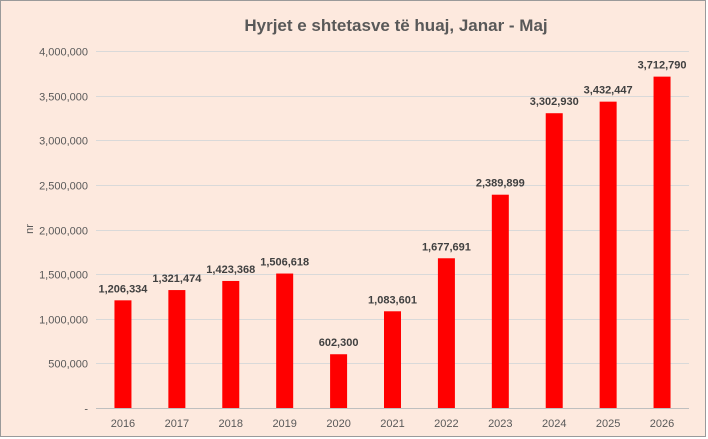  I want to click on data-label: 3,432,447, so click(608, 91).